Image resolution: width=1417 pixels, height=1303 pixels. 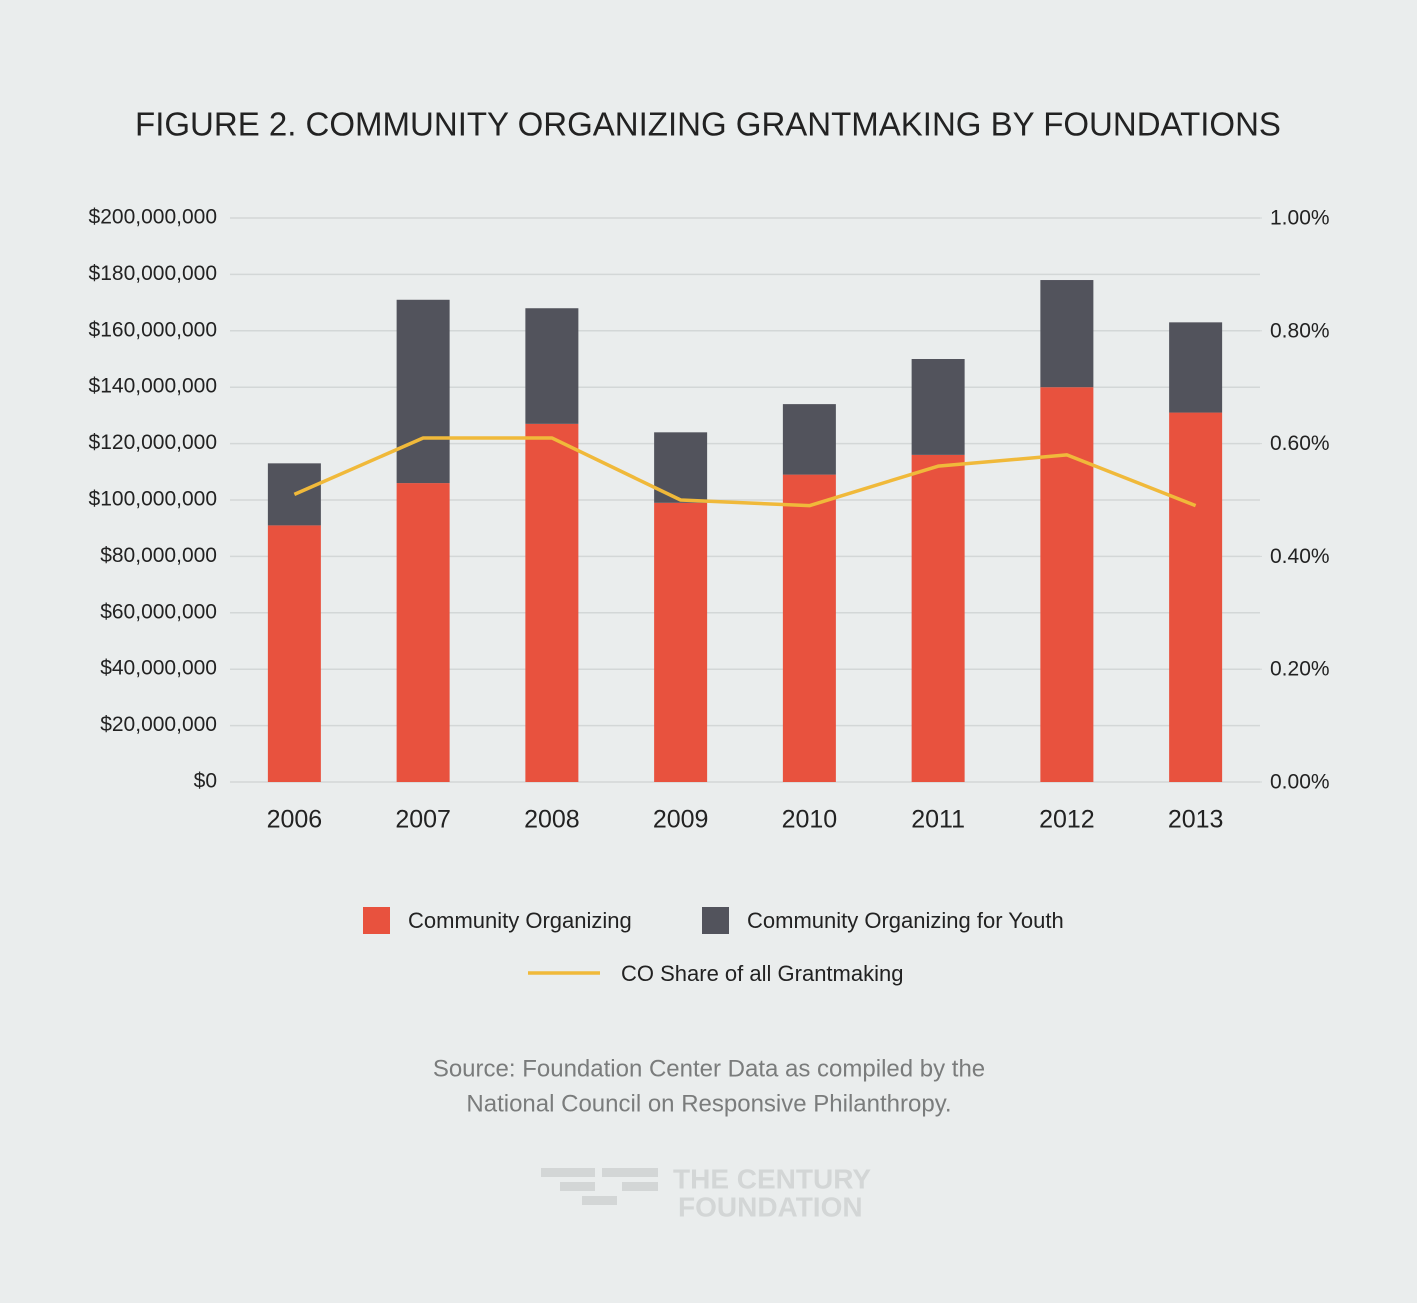 I want to click on x-tick-label: 2013, so click(x=1196, y=820).